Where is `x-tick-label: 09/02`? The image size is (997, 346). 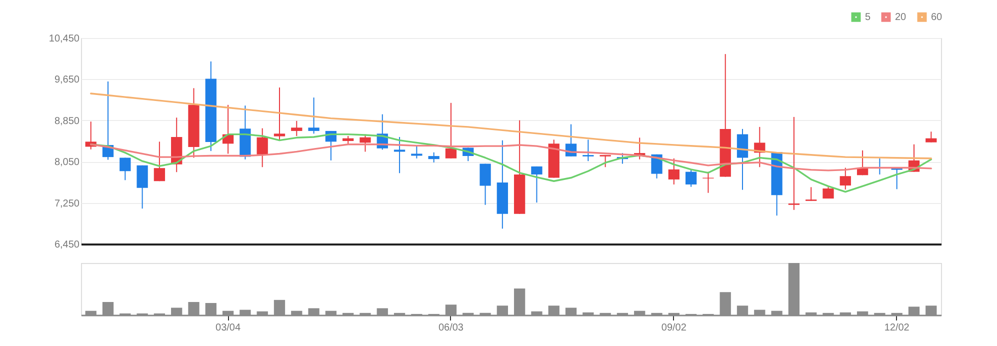
x-tick-label: 09/02 is located at coordinates (674, 328).